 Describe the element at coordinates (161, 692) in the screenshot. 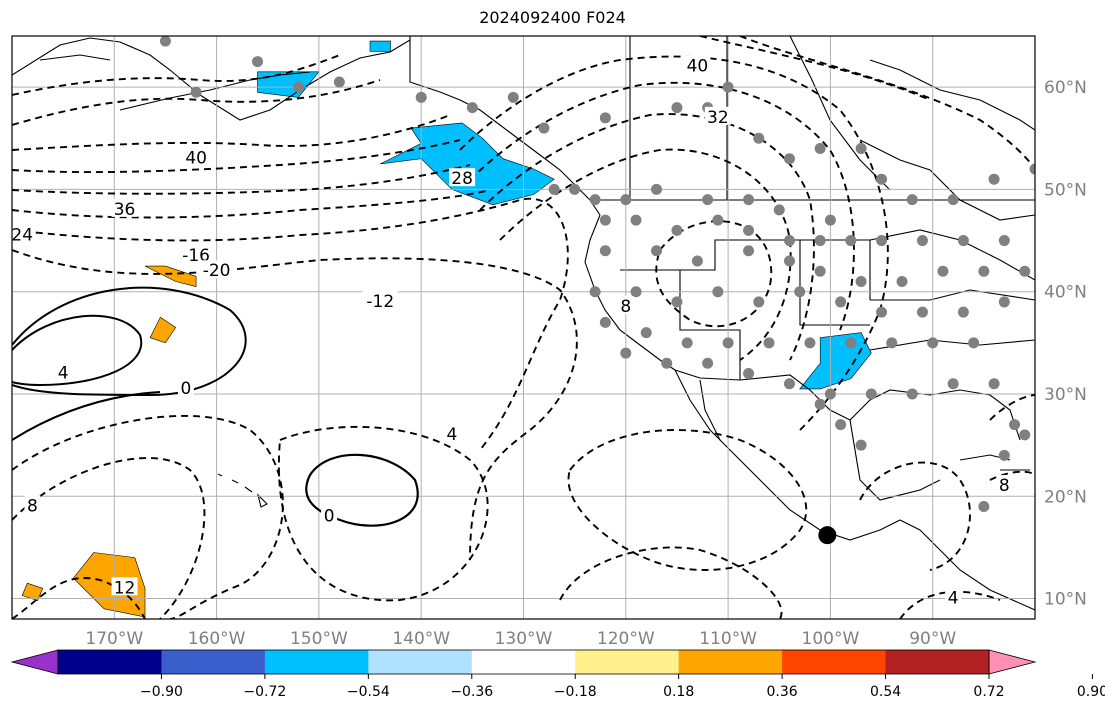

I see `colorbar-tick-label: −0.90` at that location.